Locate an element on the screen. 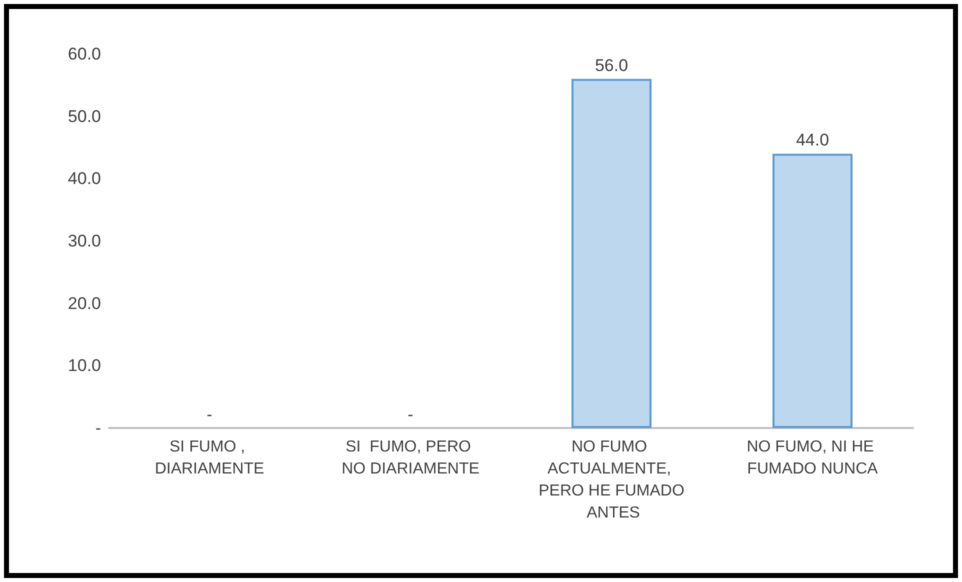 The width and height of the screenshot is (962, 582). x-tick-label: NO FUMO, NI HE FUMADO NUNCA is located at coordinates (812, 458).